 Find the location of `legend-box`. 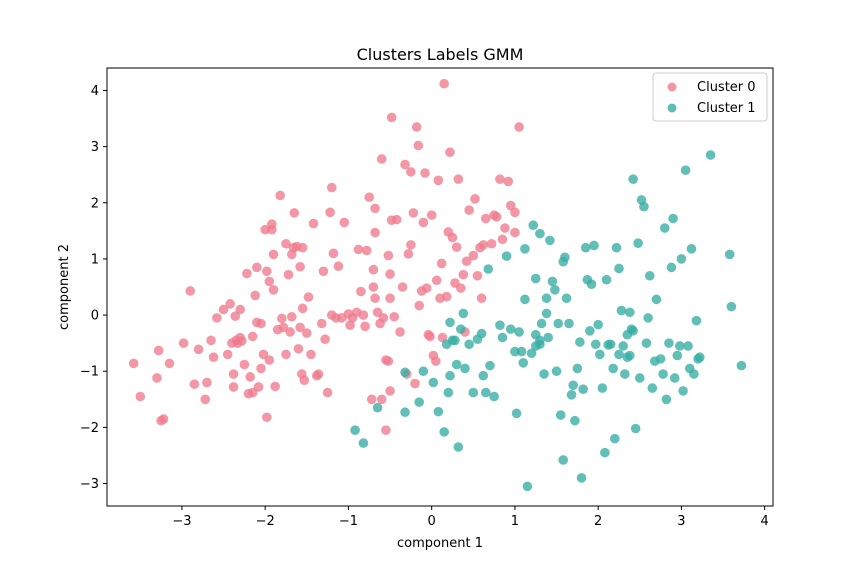

legend-box is located at coordinates (710, 97).